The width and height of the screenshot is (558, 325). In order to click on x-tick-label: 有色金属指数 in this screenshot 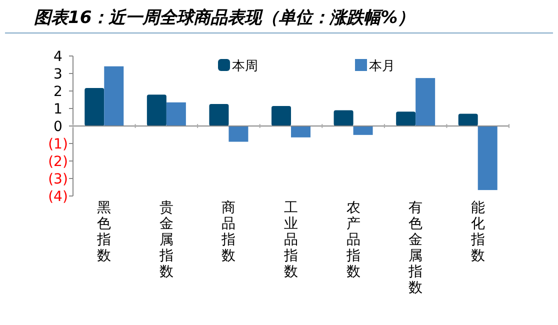, I will do `click(415, 248)`.